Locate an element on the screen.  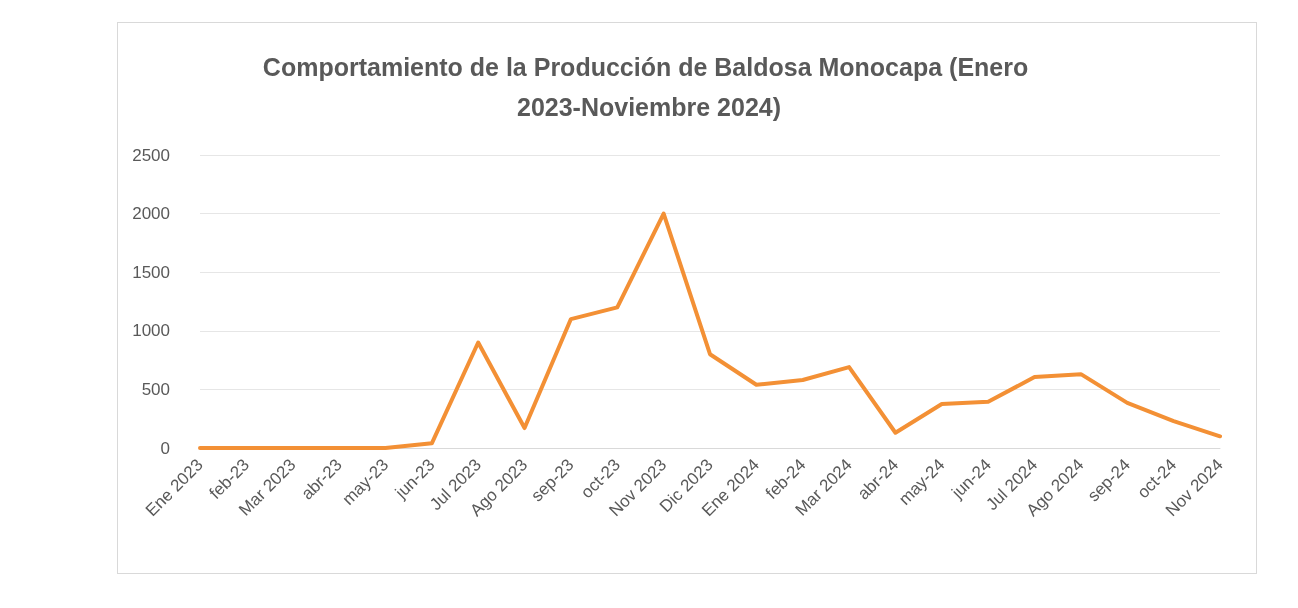
y-tick-label: 1000 is located at coordinates (151, 331).